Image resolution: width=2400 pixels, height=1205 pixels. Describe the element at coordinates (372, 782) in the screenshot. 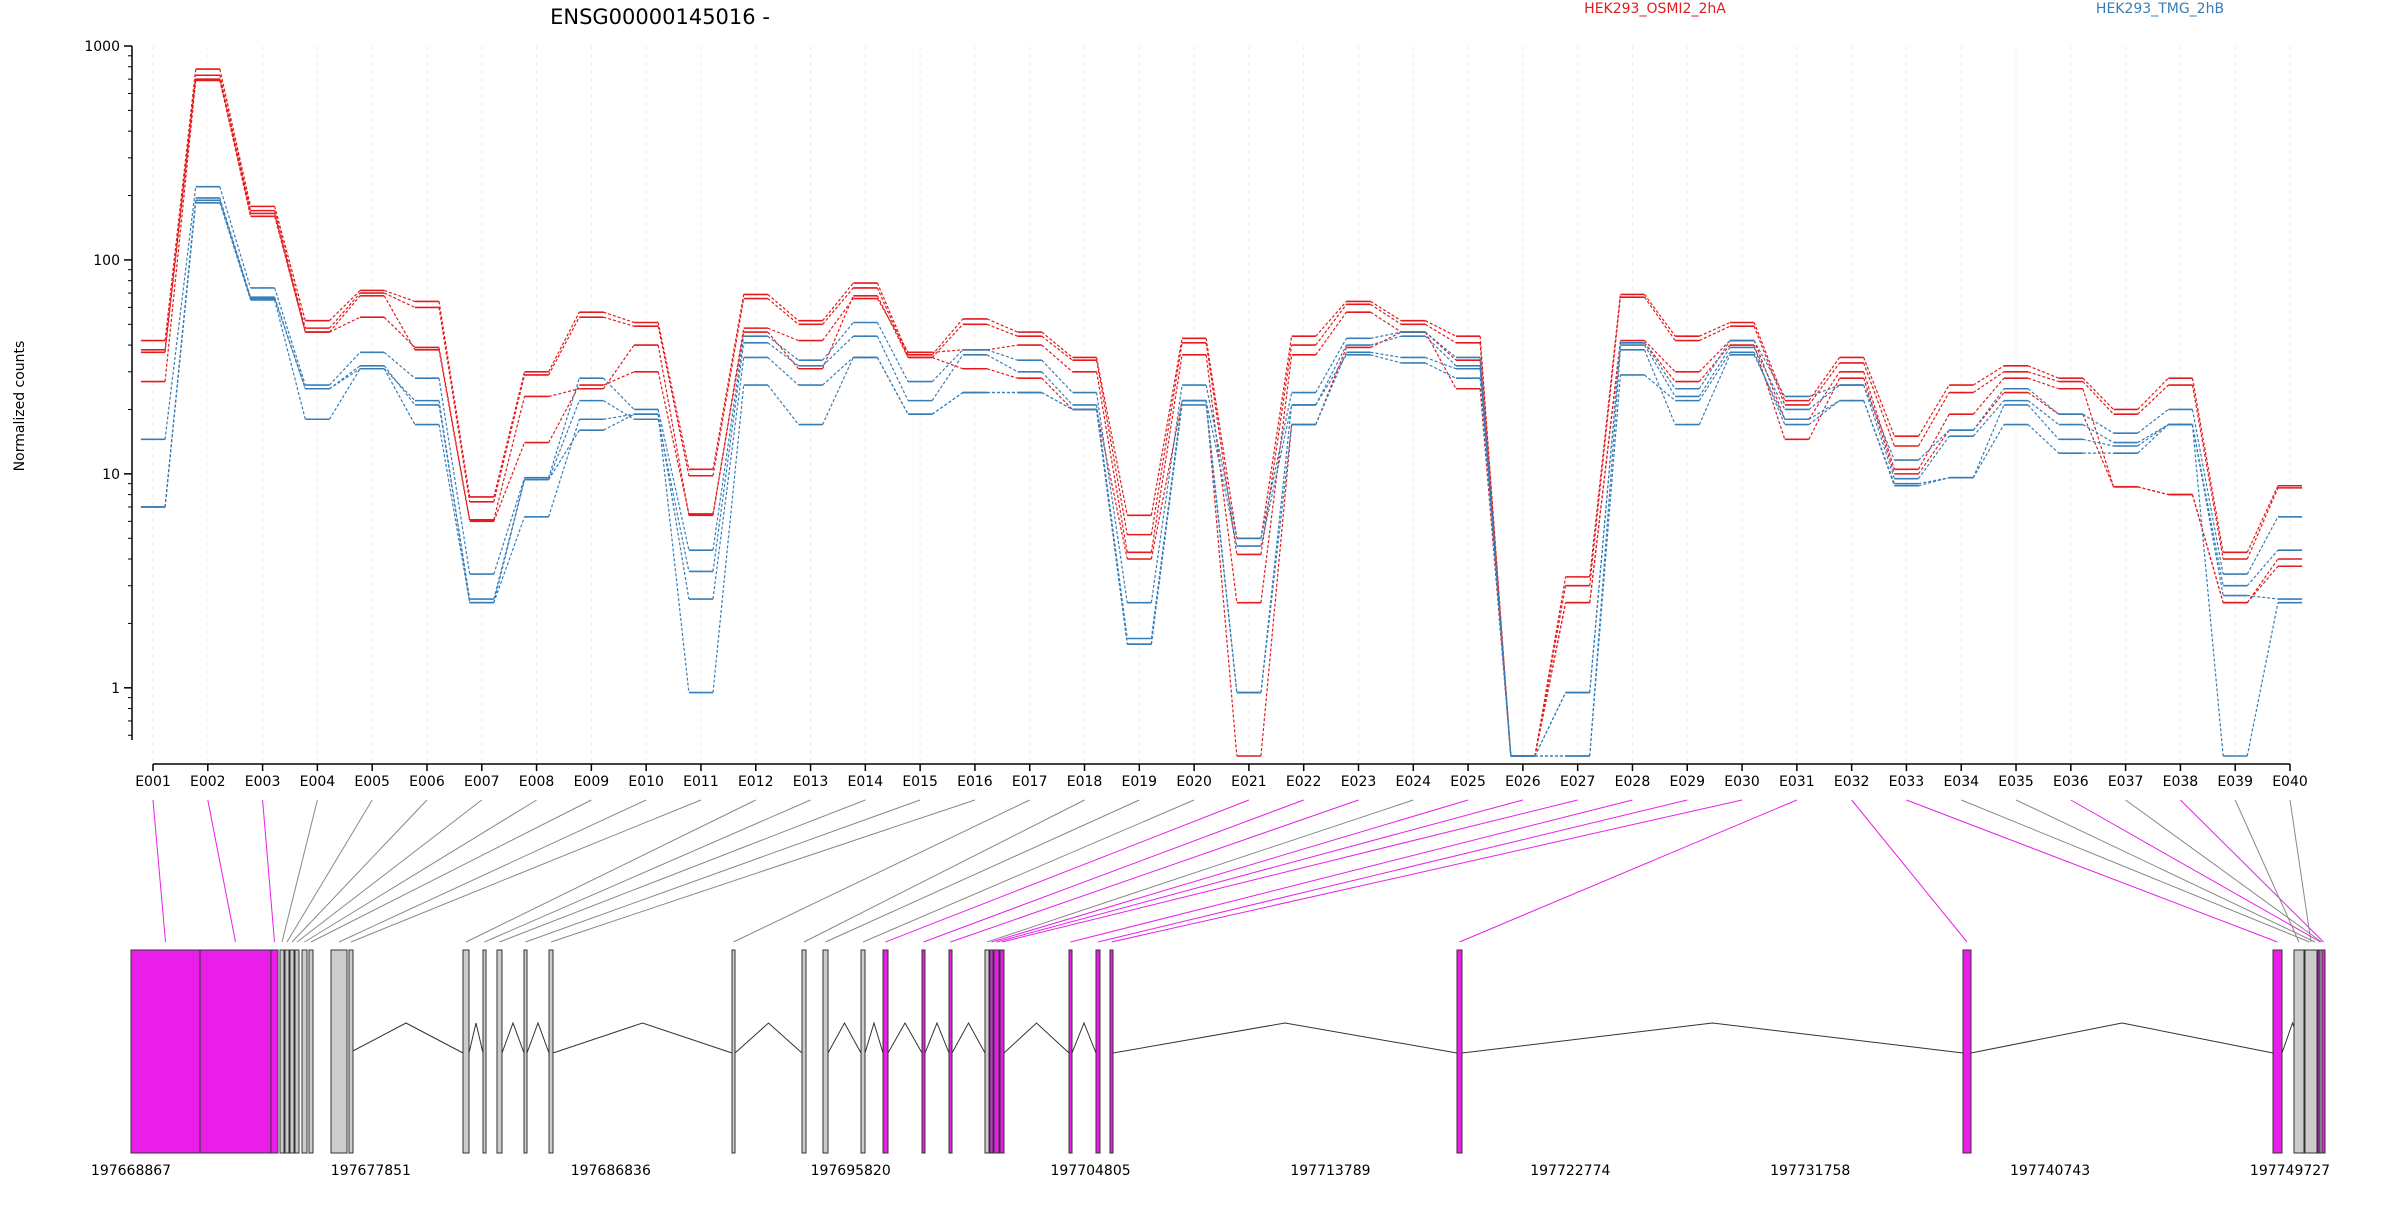

I see `x-tick-label: E005` at that location.